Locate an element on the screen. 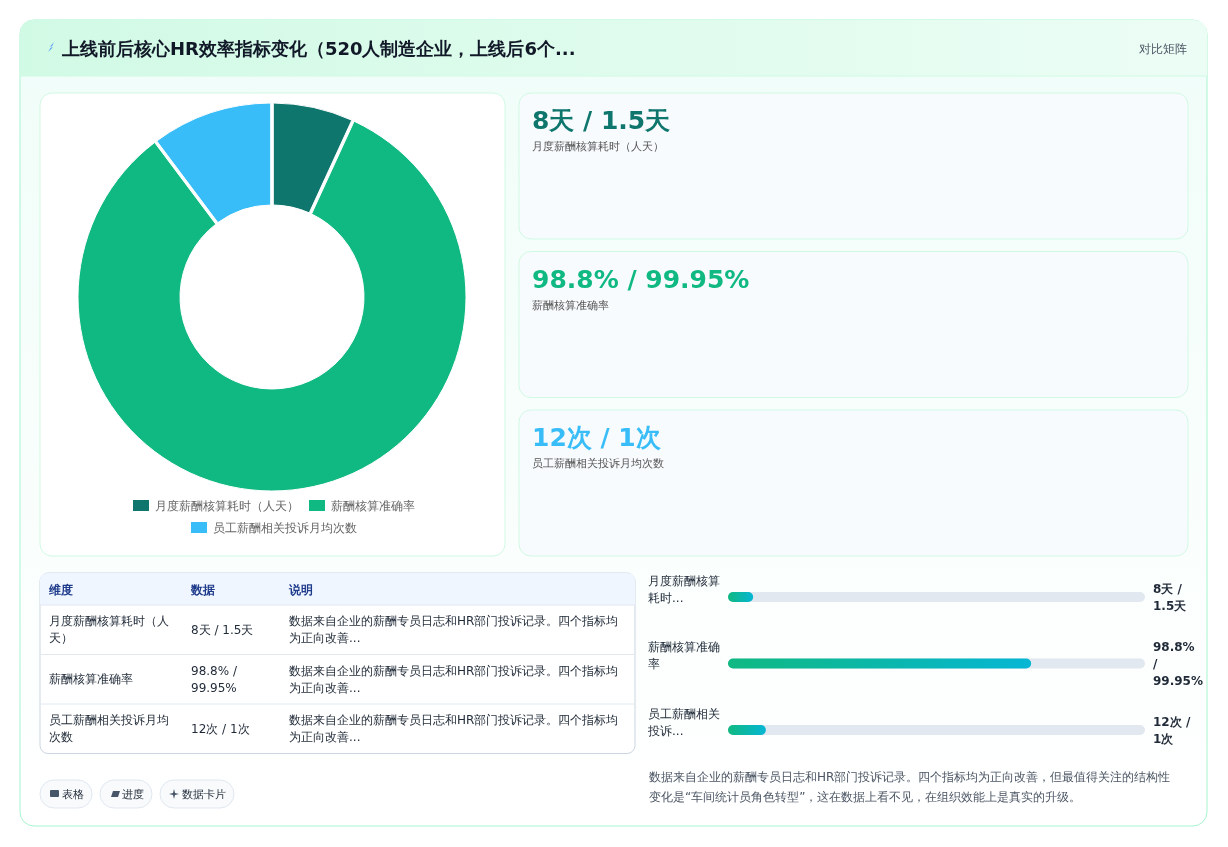  legend-label: 薪酬核算准确率 is located at coordinates (373, 506).